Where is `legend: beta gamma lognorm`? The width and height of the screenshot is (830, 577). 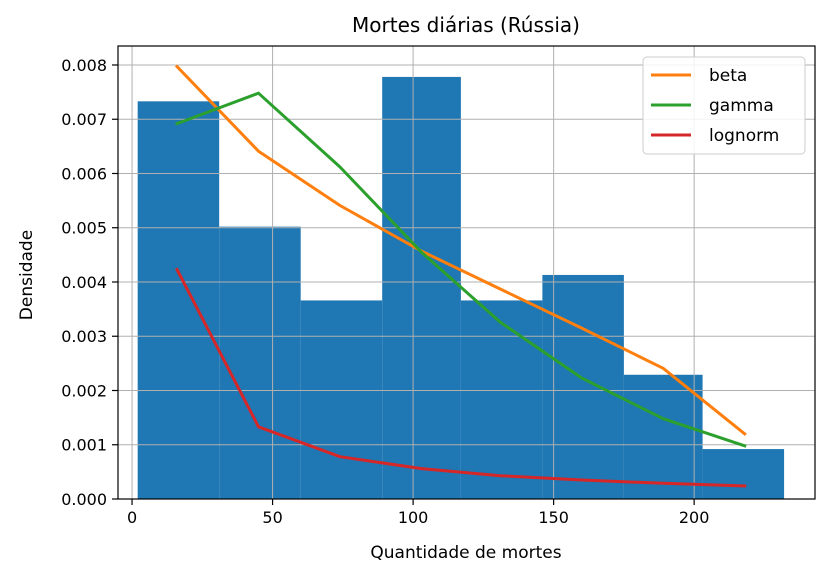 legend: beta gamma lognorm is located at coordinates (724, 105).